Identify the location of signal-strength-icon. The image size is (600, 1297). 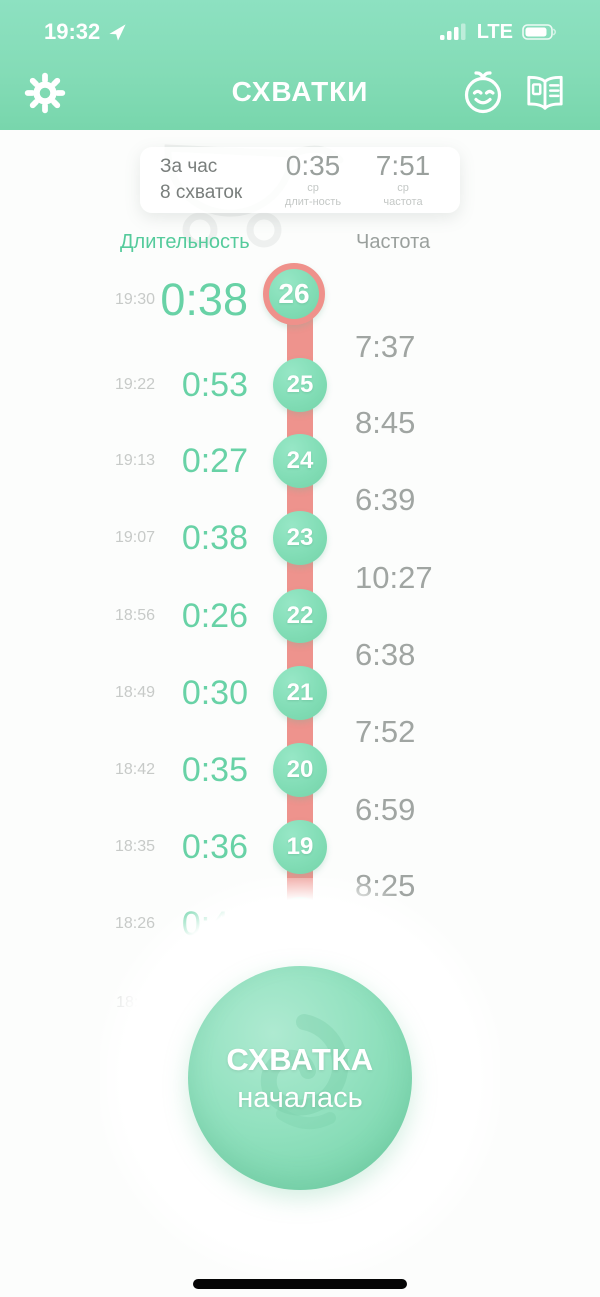
(452, 31).